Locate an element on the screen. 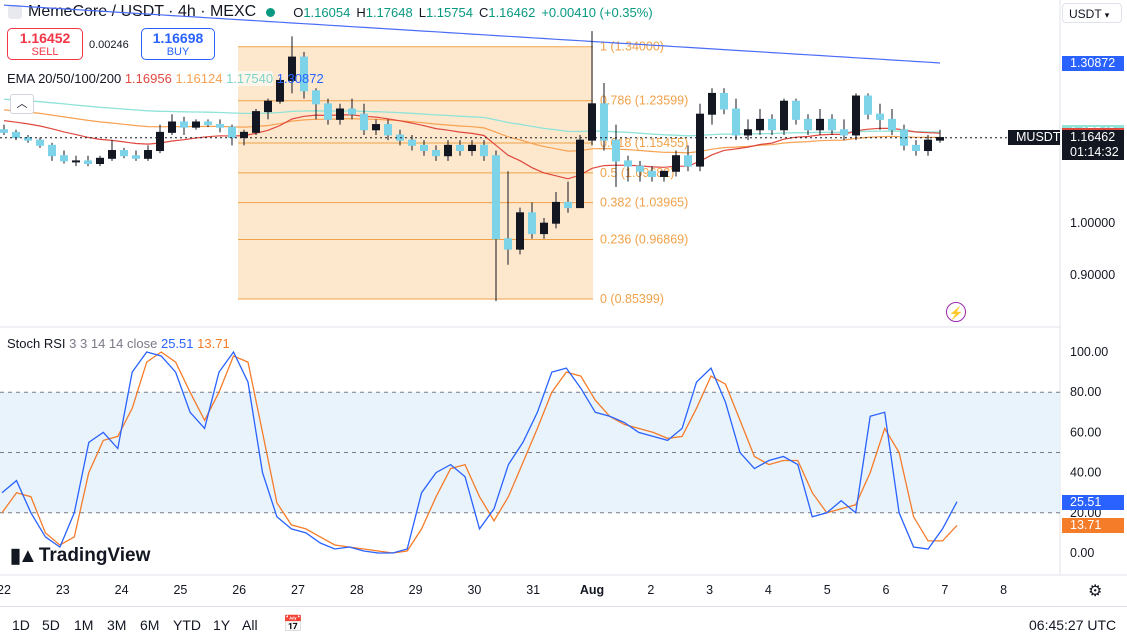 The height and width of the screenshot is (637, 1127). range-button-3m: 3M is located at coordinates (117, 625).